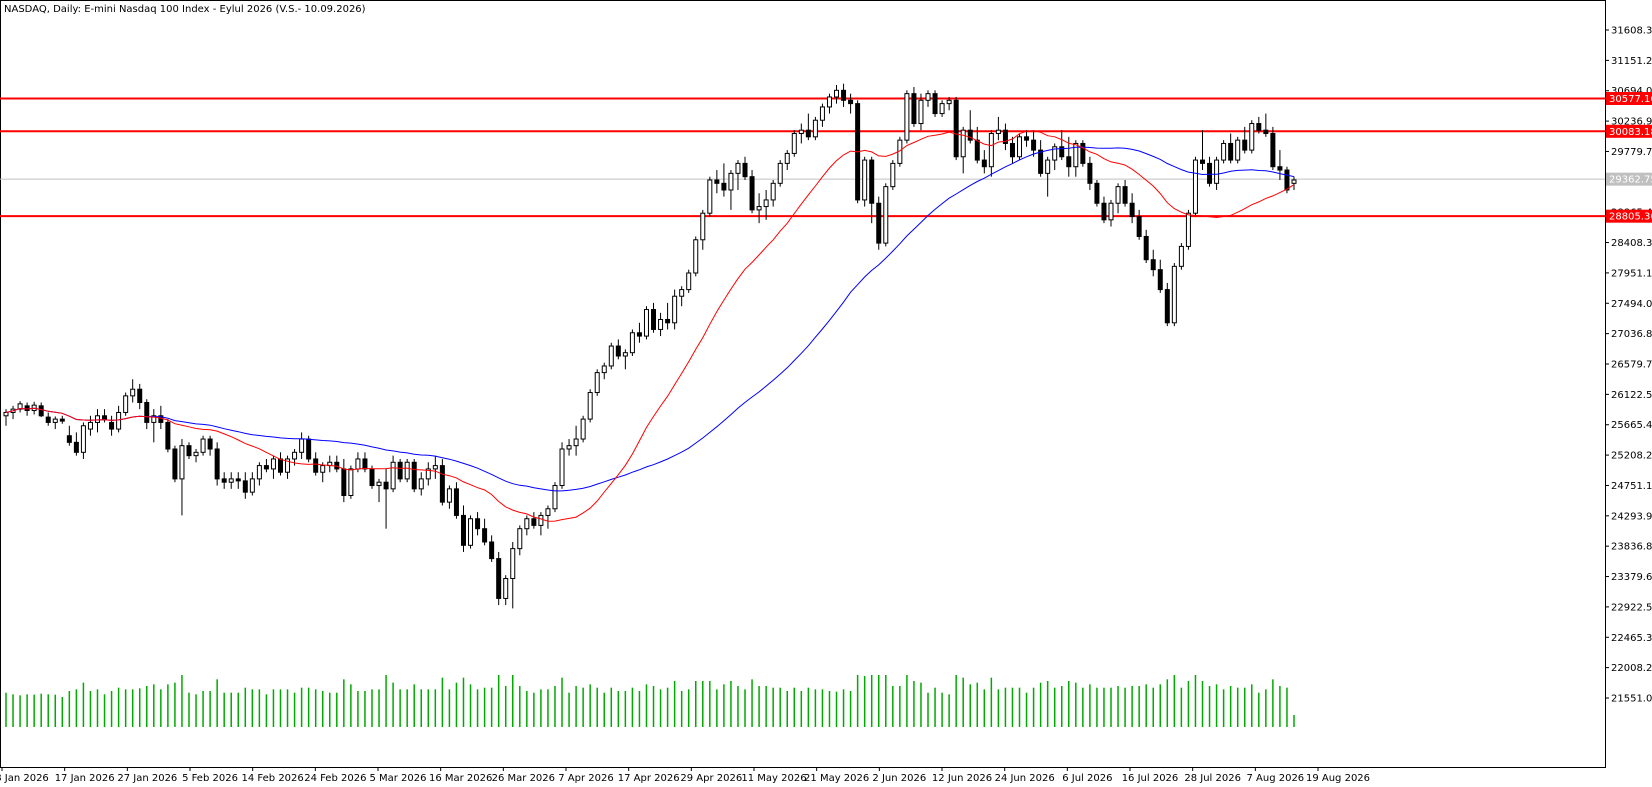 The width and height of the screenshot is (1652, 787). Describe the element at coordinates (24, 778) in the screenshot. I see `x-tick-label: 8 Jan 2026` at that location.